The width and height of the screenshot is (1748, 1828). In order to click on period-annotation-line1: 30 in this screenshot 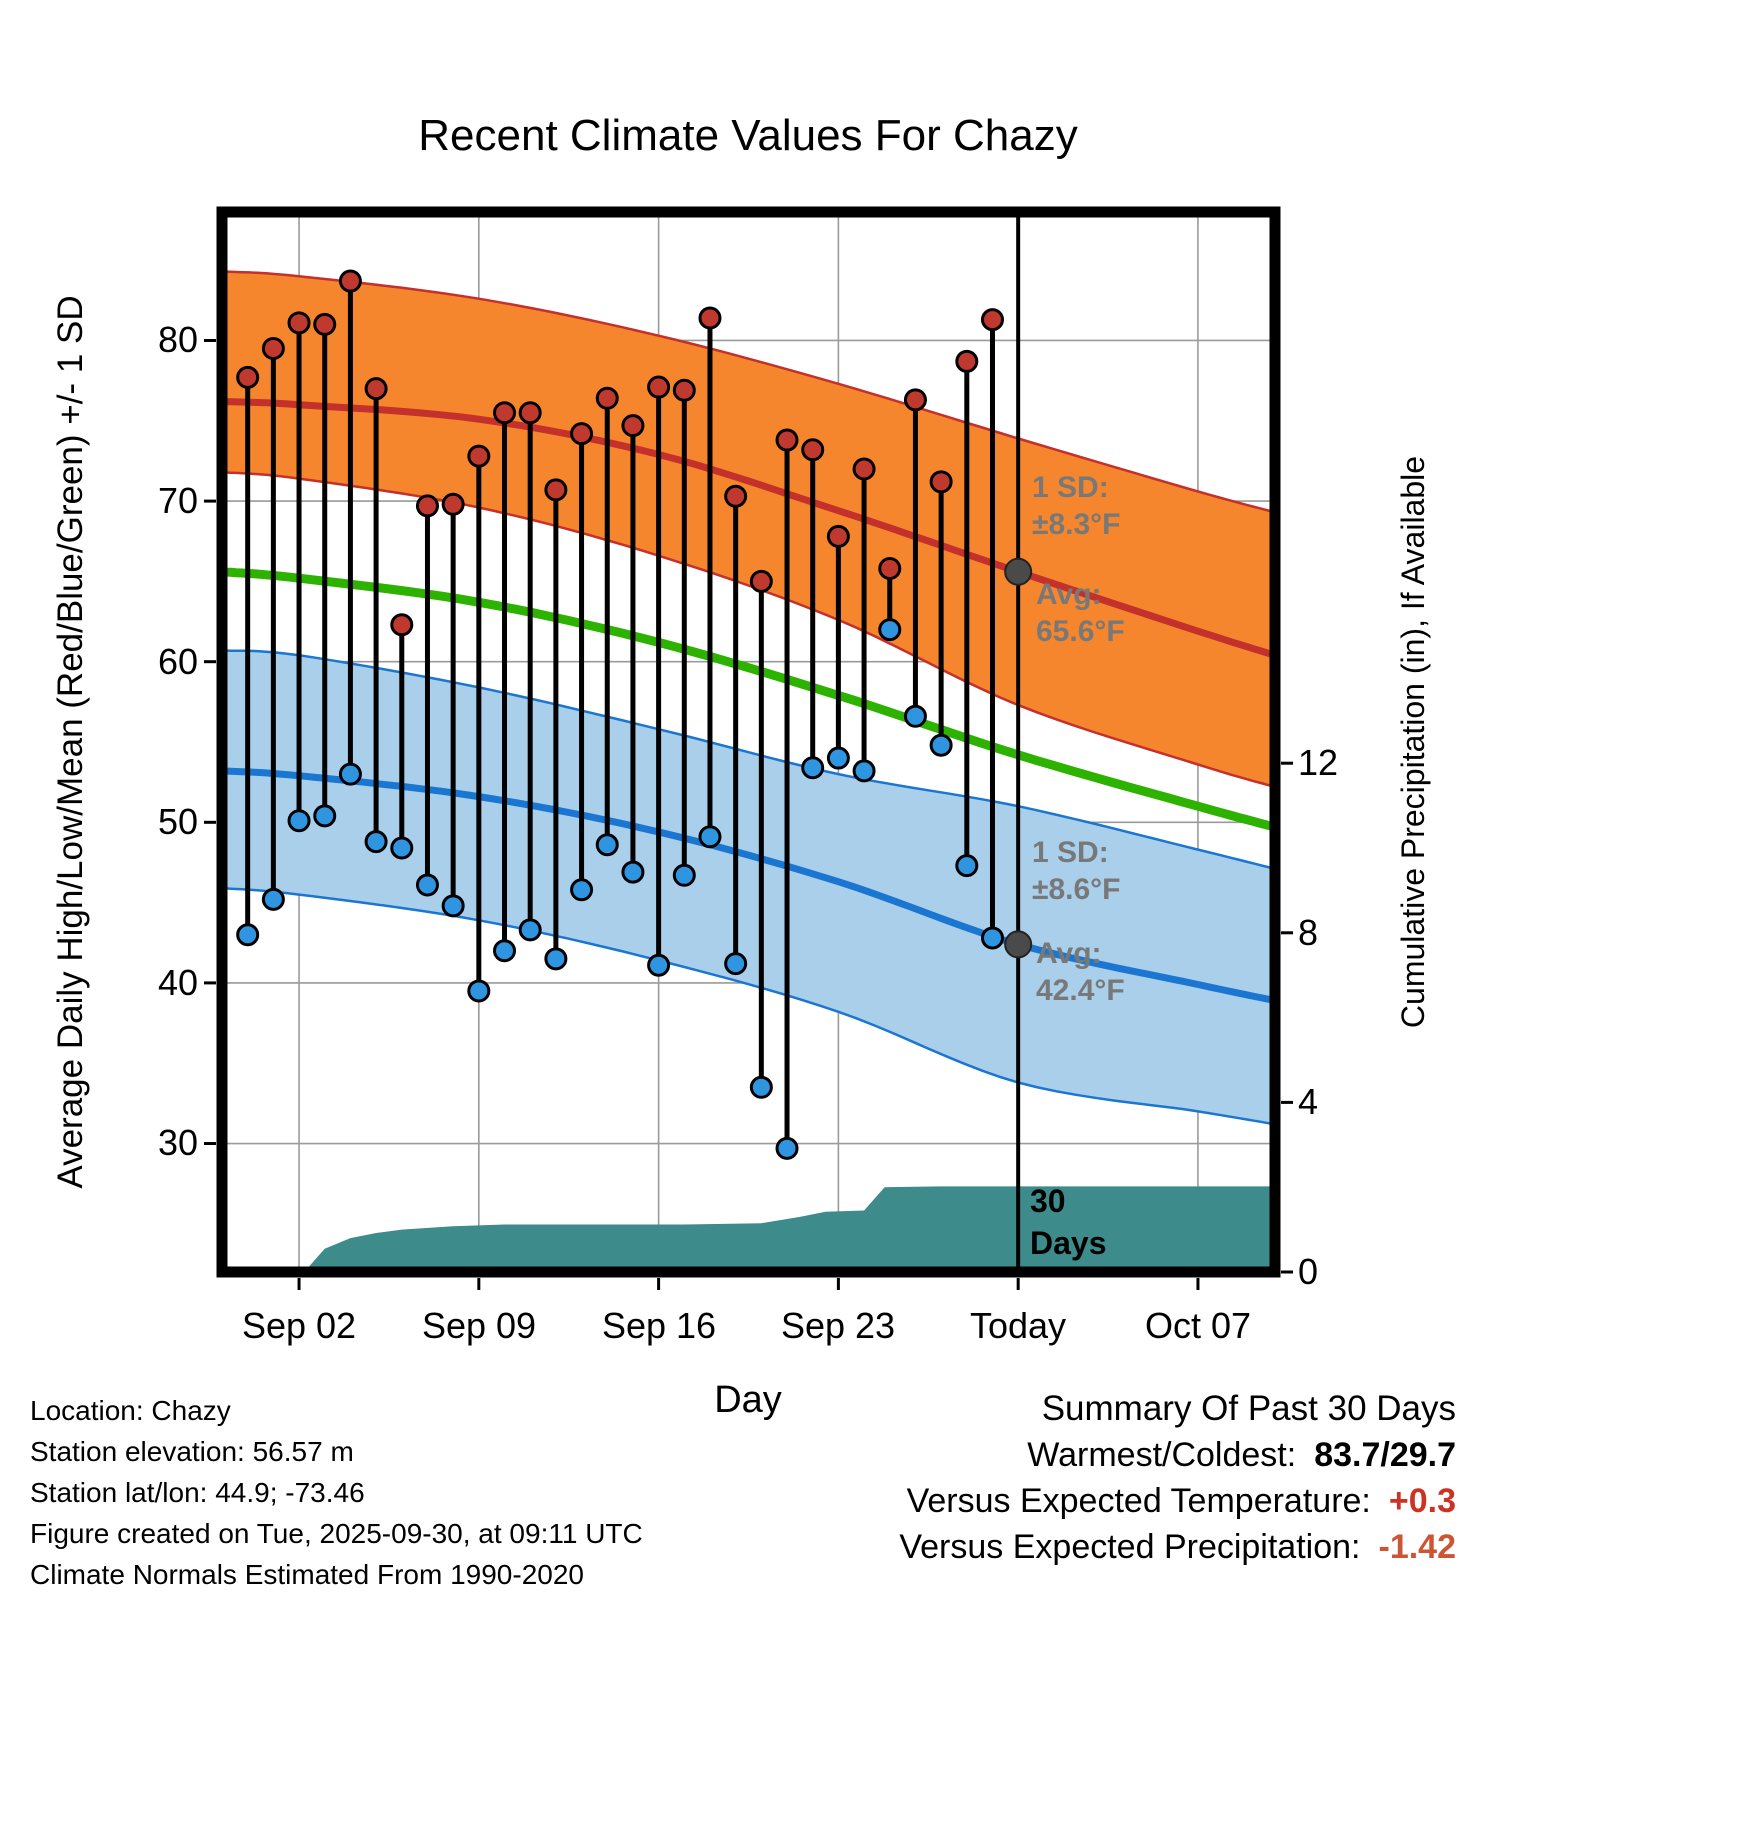, I will do `click(1048, 1201)`.